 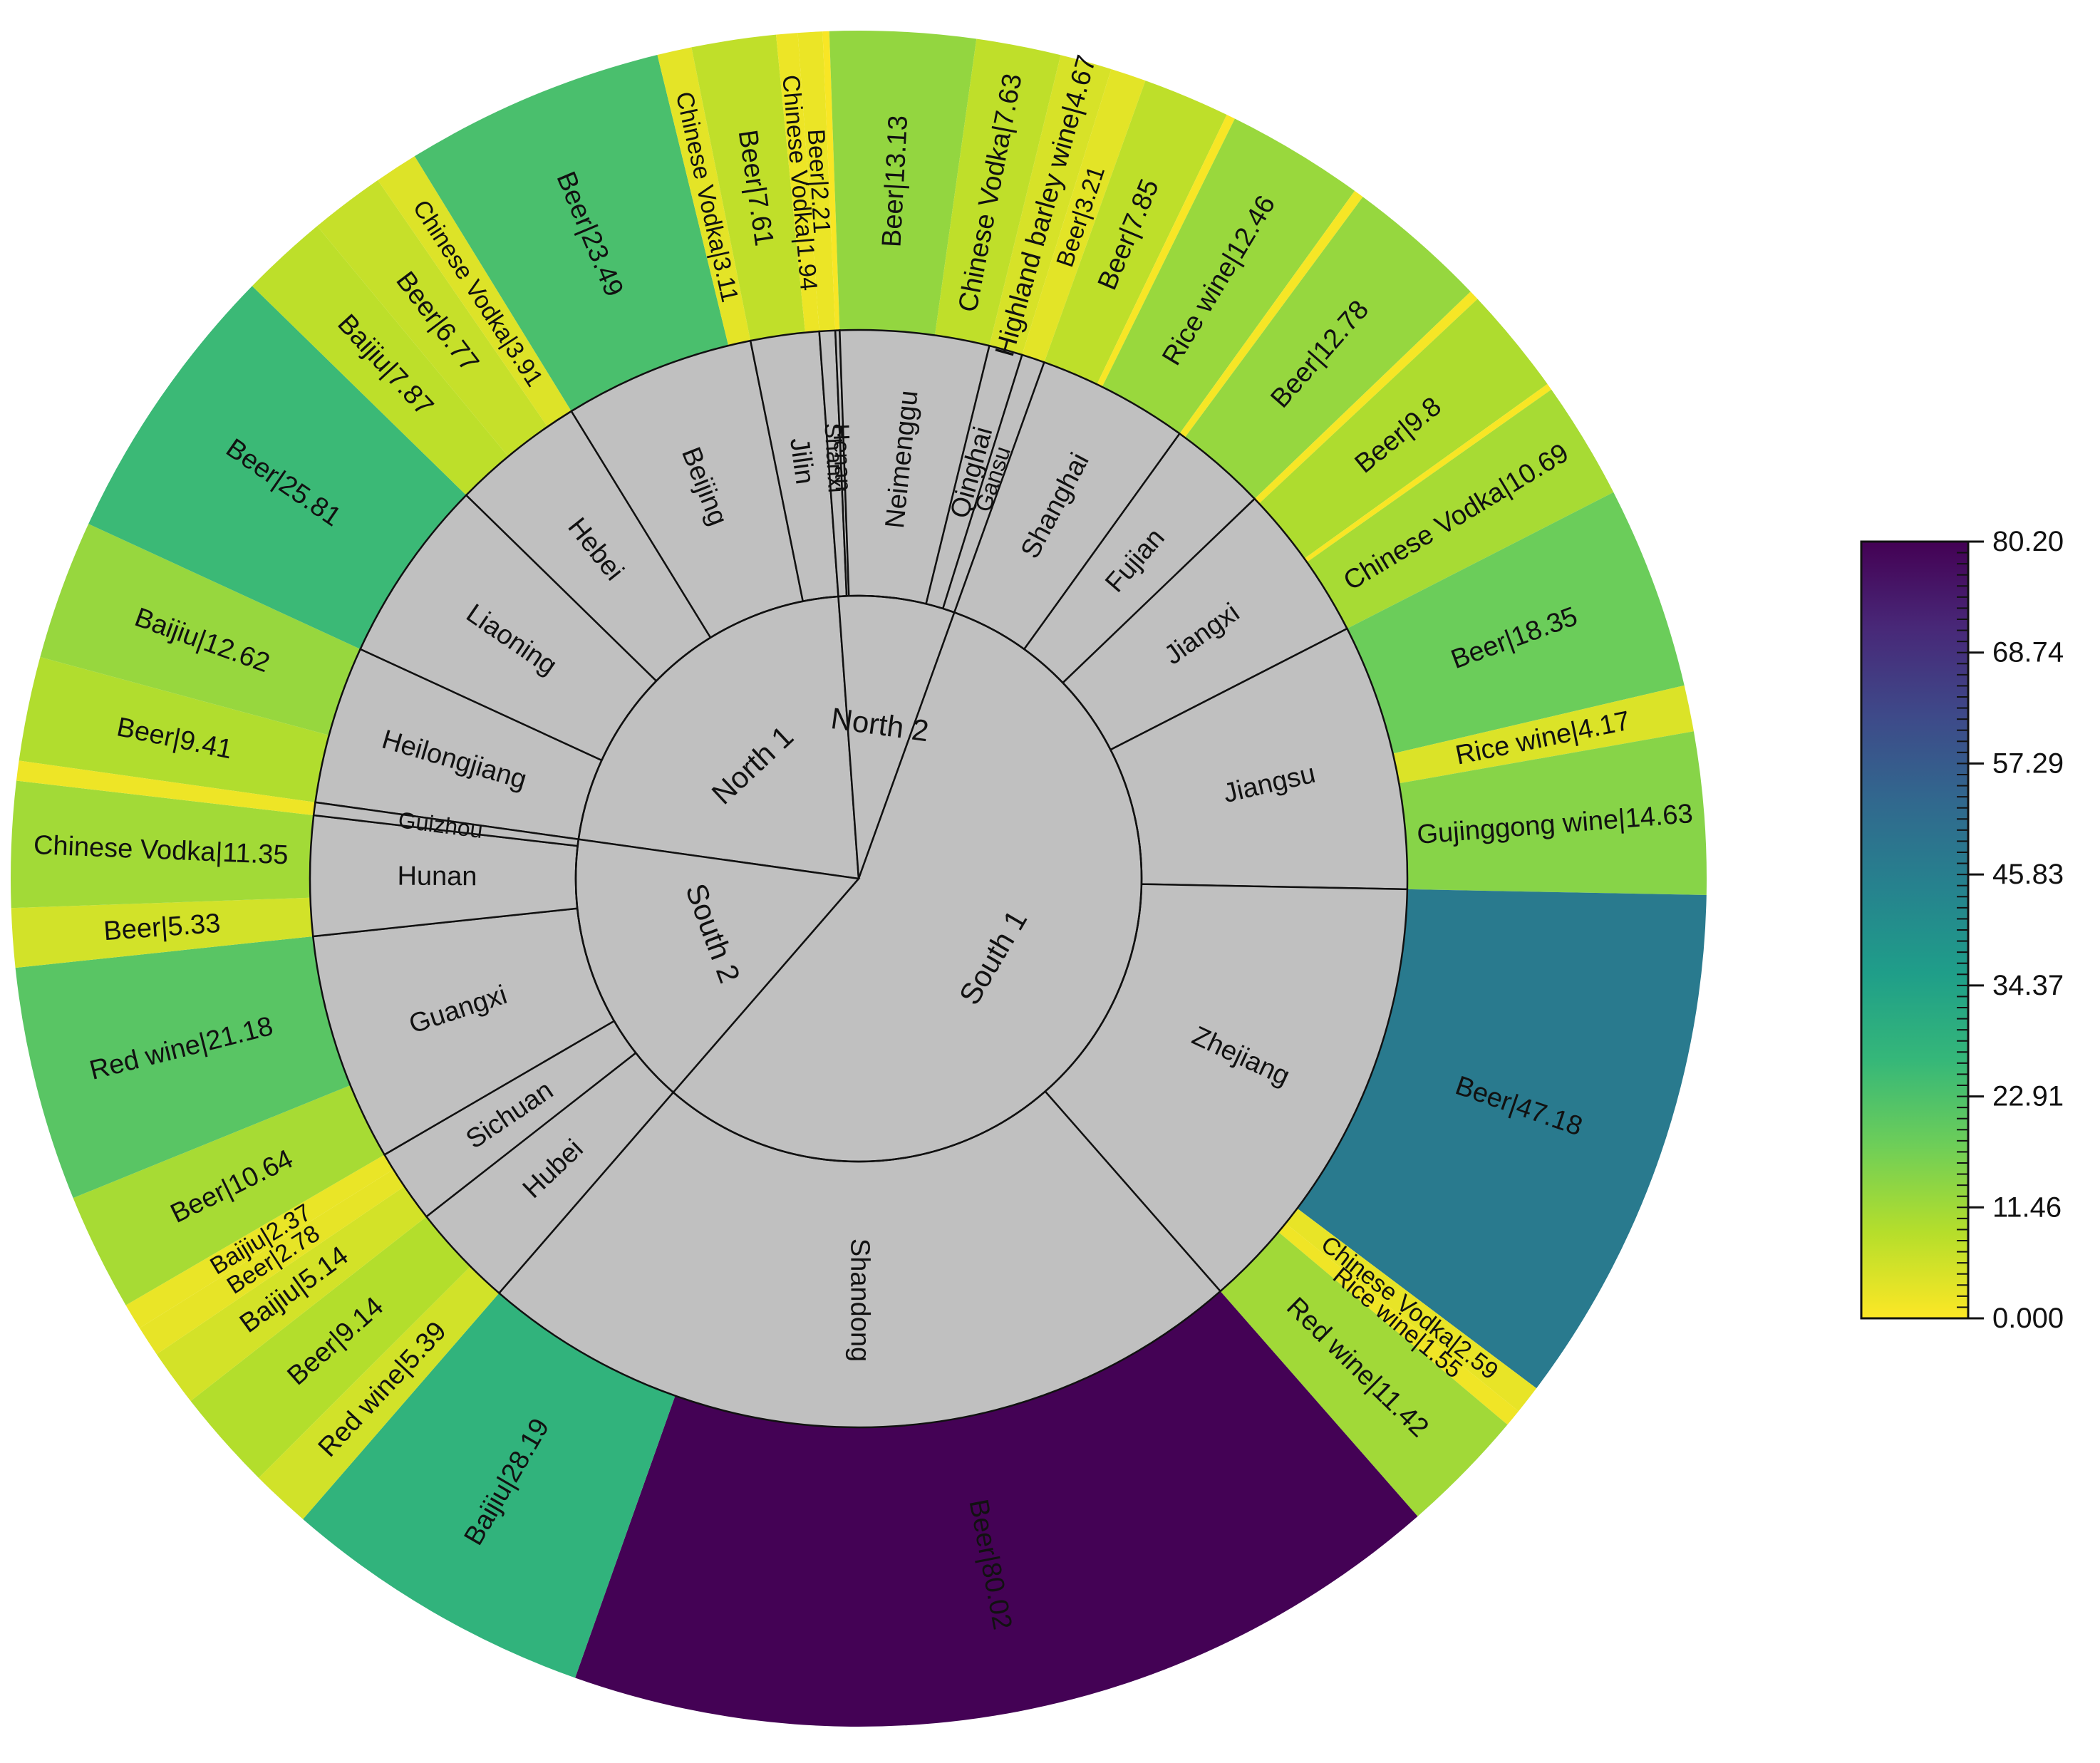 What do you see at coordinates (1915, 930) in the screenshot?
I see `colorbar-gradient` at bounding box center [1915, 930].